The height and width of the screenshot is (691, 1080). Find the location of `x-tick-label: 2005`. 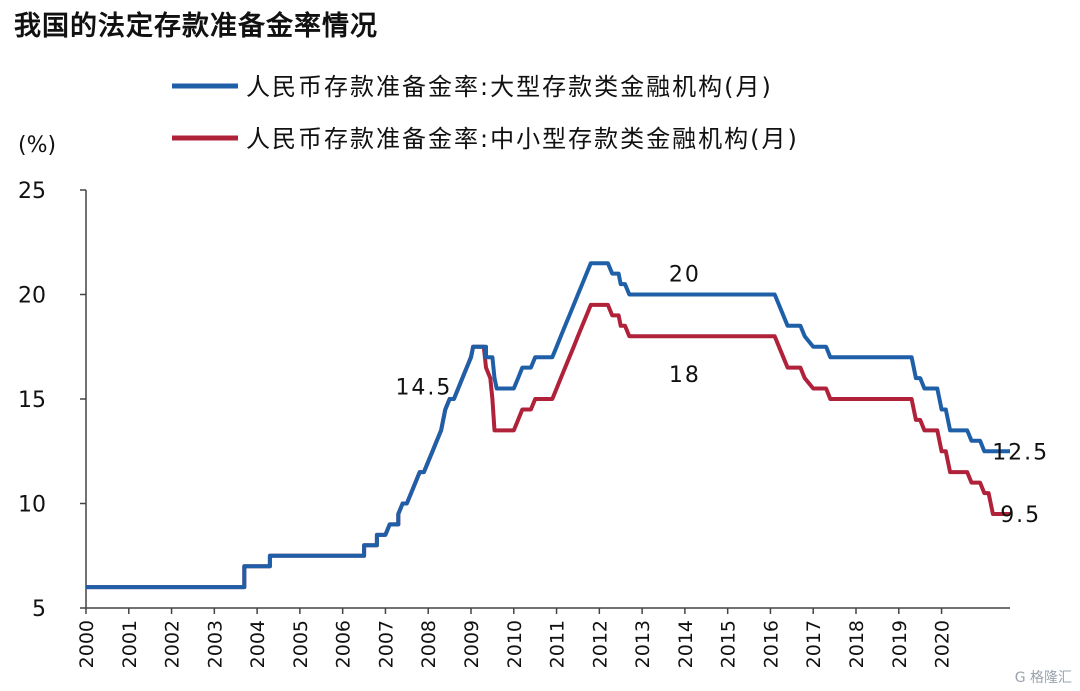

x-tick-label: 2005 is located at coordinates (301, 644).